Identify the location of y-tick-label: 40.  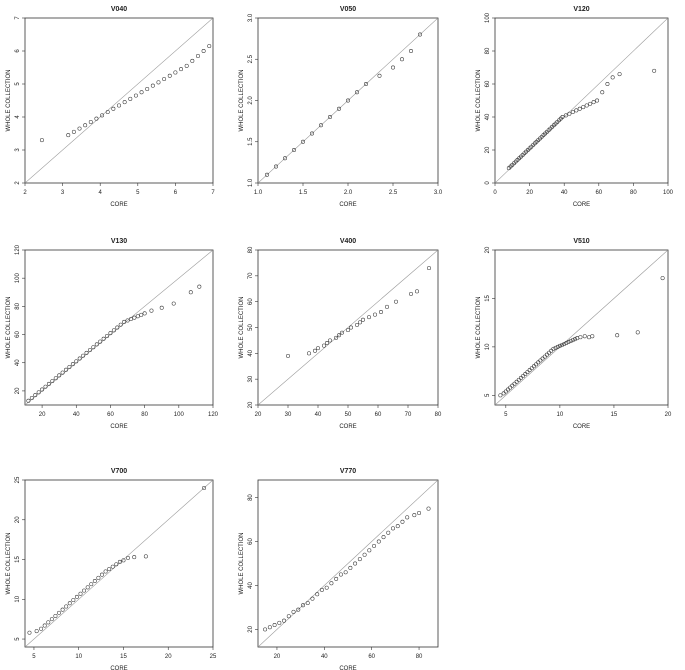
(488, 116).